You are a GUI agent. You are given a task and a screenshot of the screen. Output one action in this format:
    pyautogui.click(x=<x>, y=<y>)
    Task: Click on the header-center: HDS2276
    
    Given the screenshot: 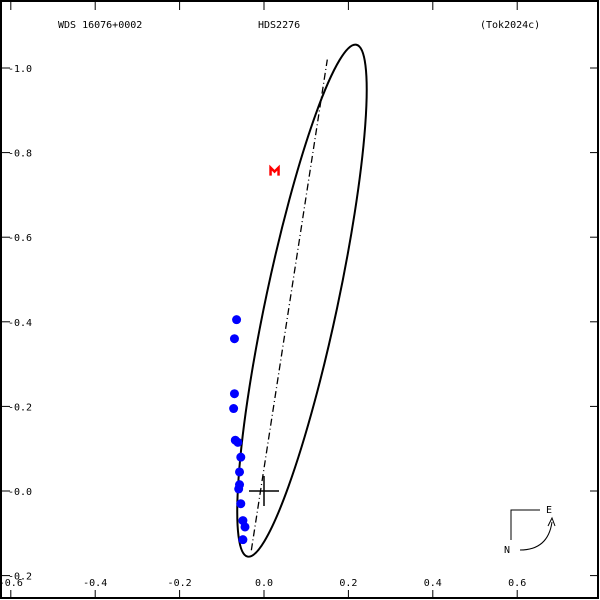 What is the action you would take?
    pyautogui.click(x=279, y=25)
    